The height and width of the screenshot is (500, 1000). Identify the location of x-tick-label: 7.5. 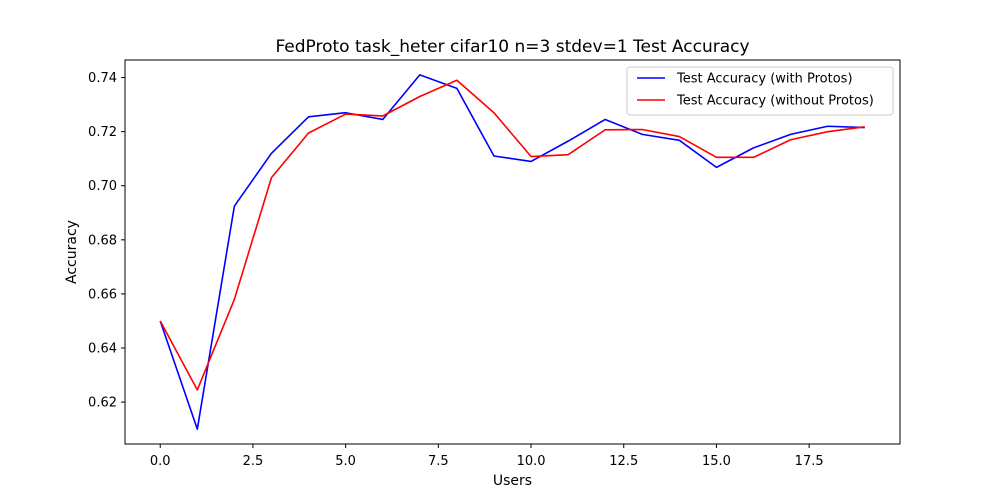
(438, 461).